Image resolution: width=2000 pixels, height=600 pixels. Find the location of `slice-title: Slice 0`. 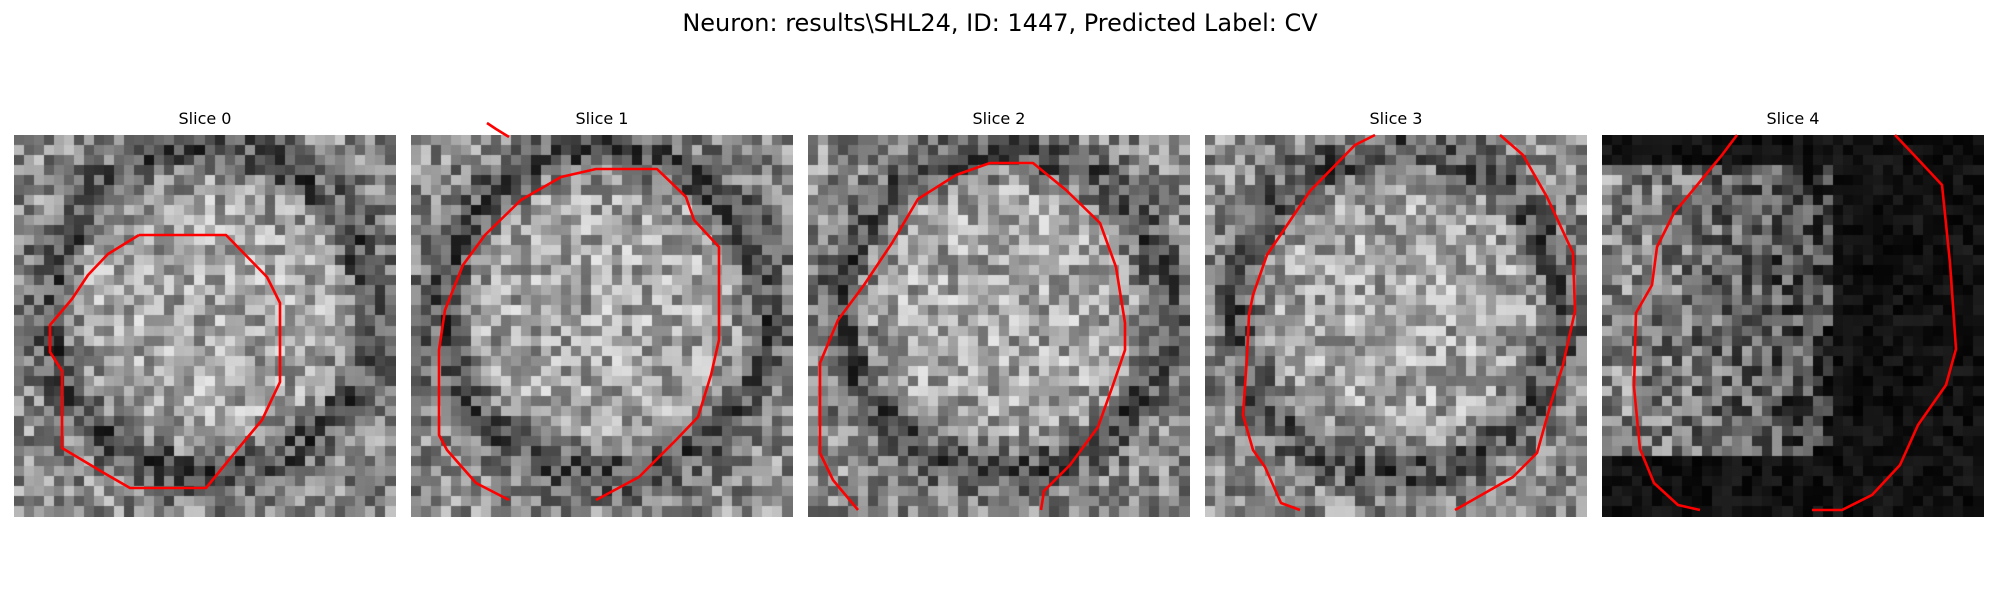

slice-title: Slice 0 is located at coordinates (205, 118).